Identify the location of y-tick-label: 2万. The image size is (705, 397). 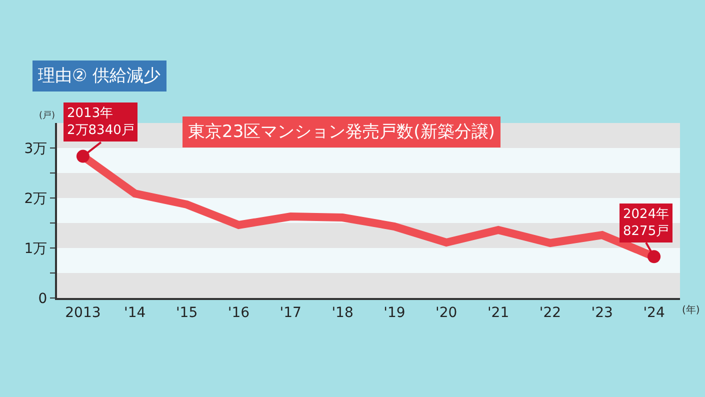
(36, 198).